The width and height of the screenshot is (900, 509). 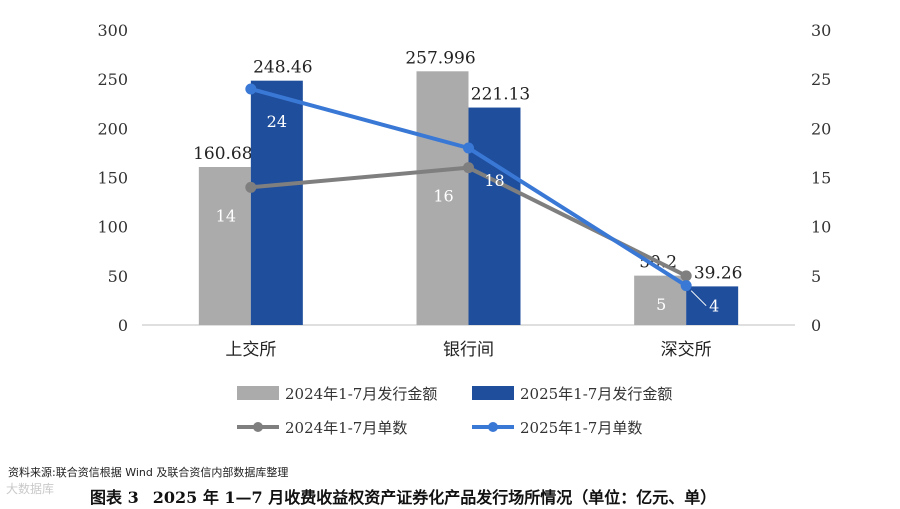 I want to click on y-right-tick-label: 5, so click(x=816, y=276).